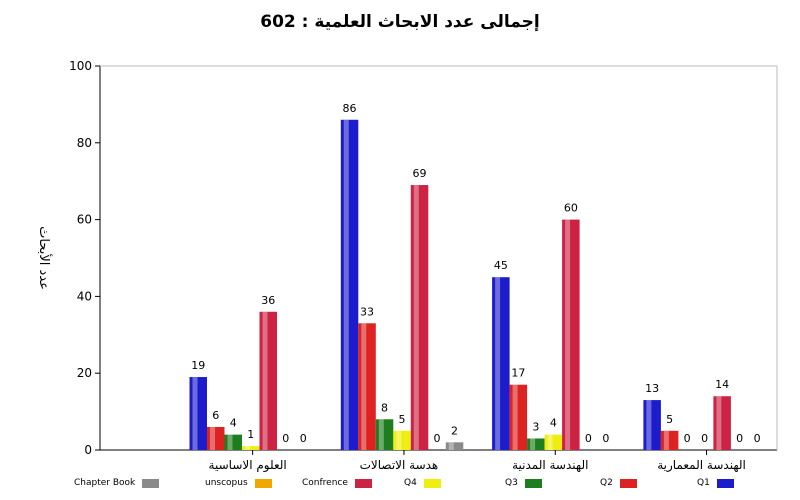 The height and width of the screenshot is (500, 800). What do you see at coordinates (703, 483) in the screenshot?
I see `legend-label: Q1` at bounding box center [703, 483].